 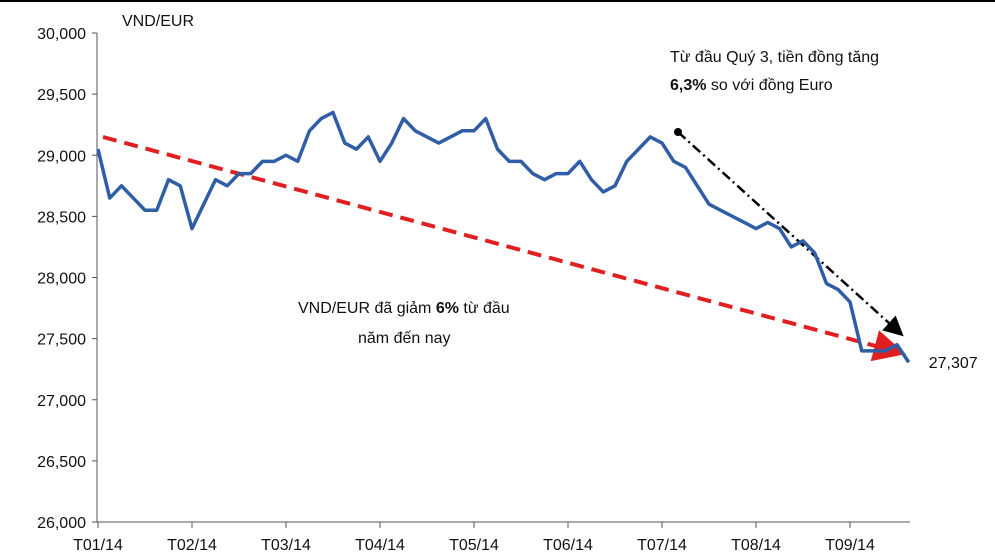 I want to click on x-tick-label: T09/14, so click(x=850, y=545).